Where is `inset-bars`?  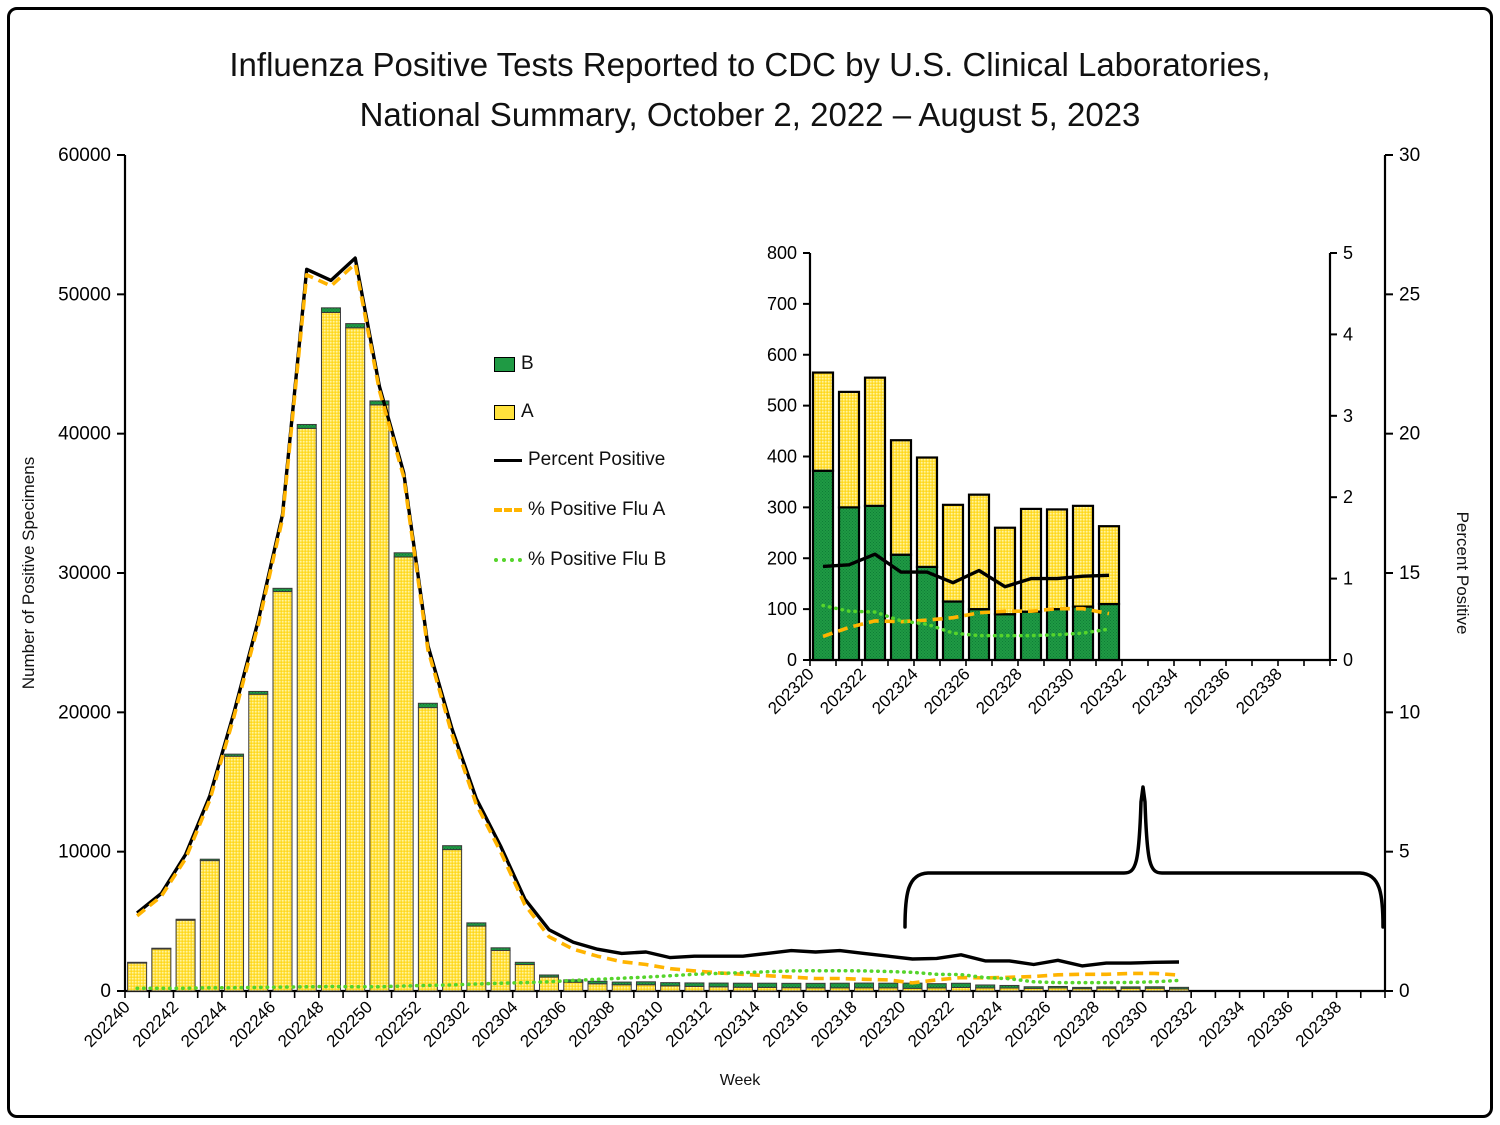 inset-bars is located at coordinates (966, 516).